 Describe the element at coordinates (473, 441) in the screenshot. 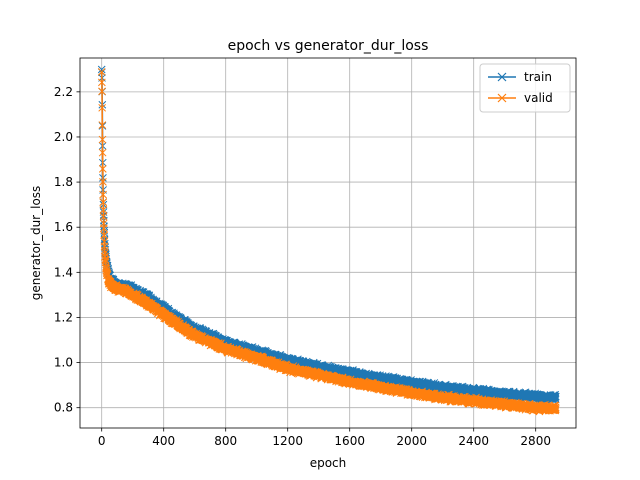

I see `x-tick-label: 2400` at that location.